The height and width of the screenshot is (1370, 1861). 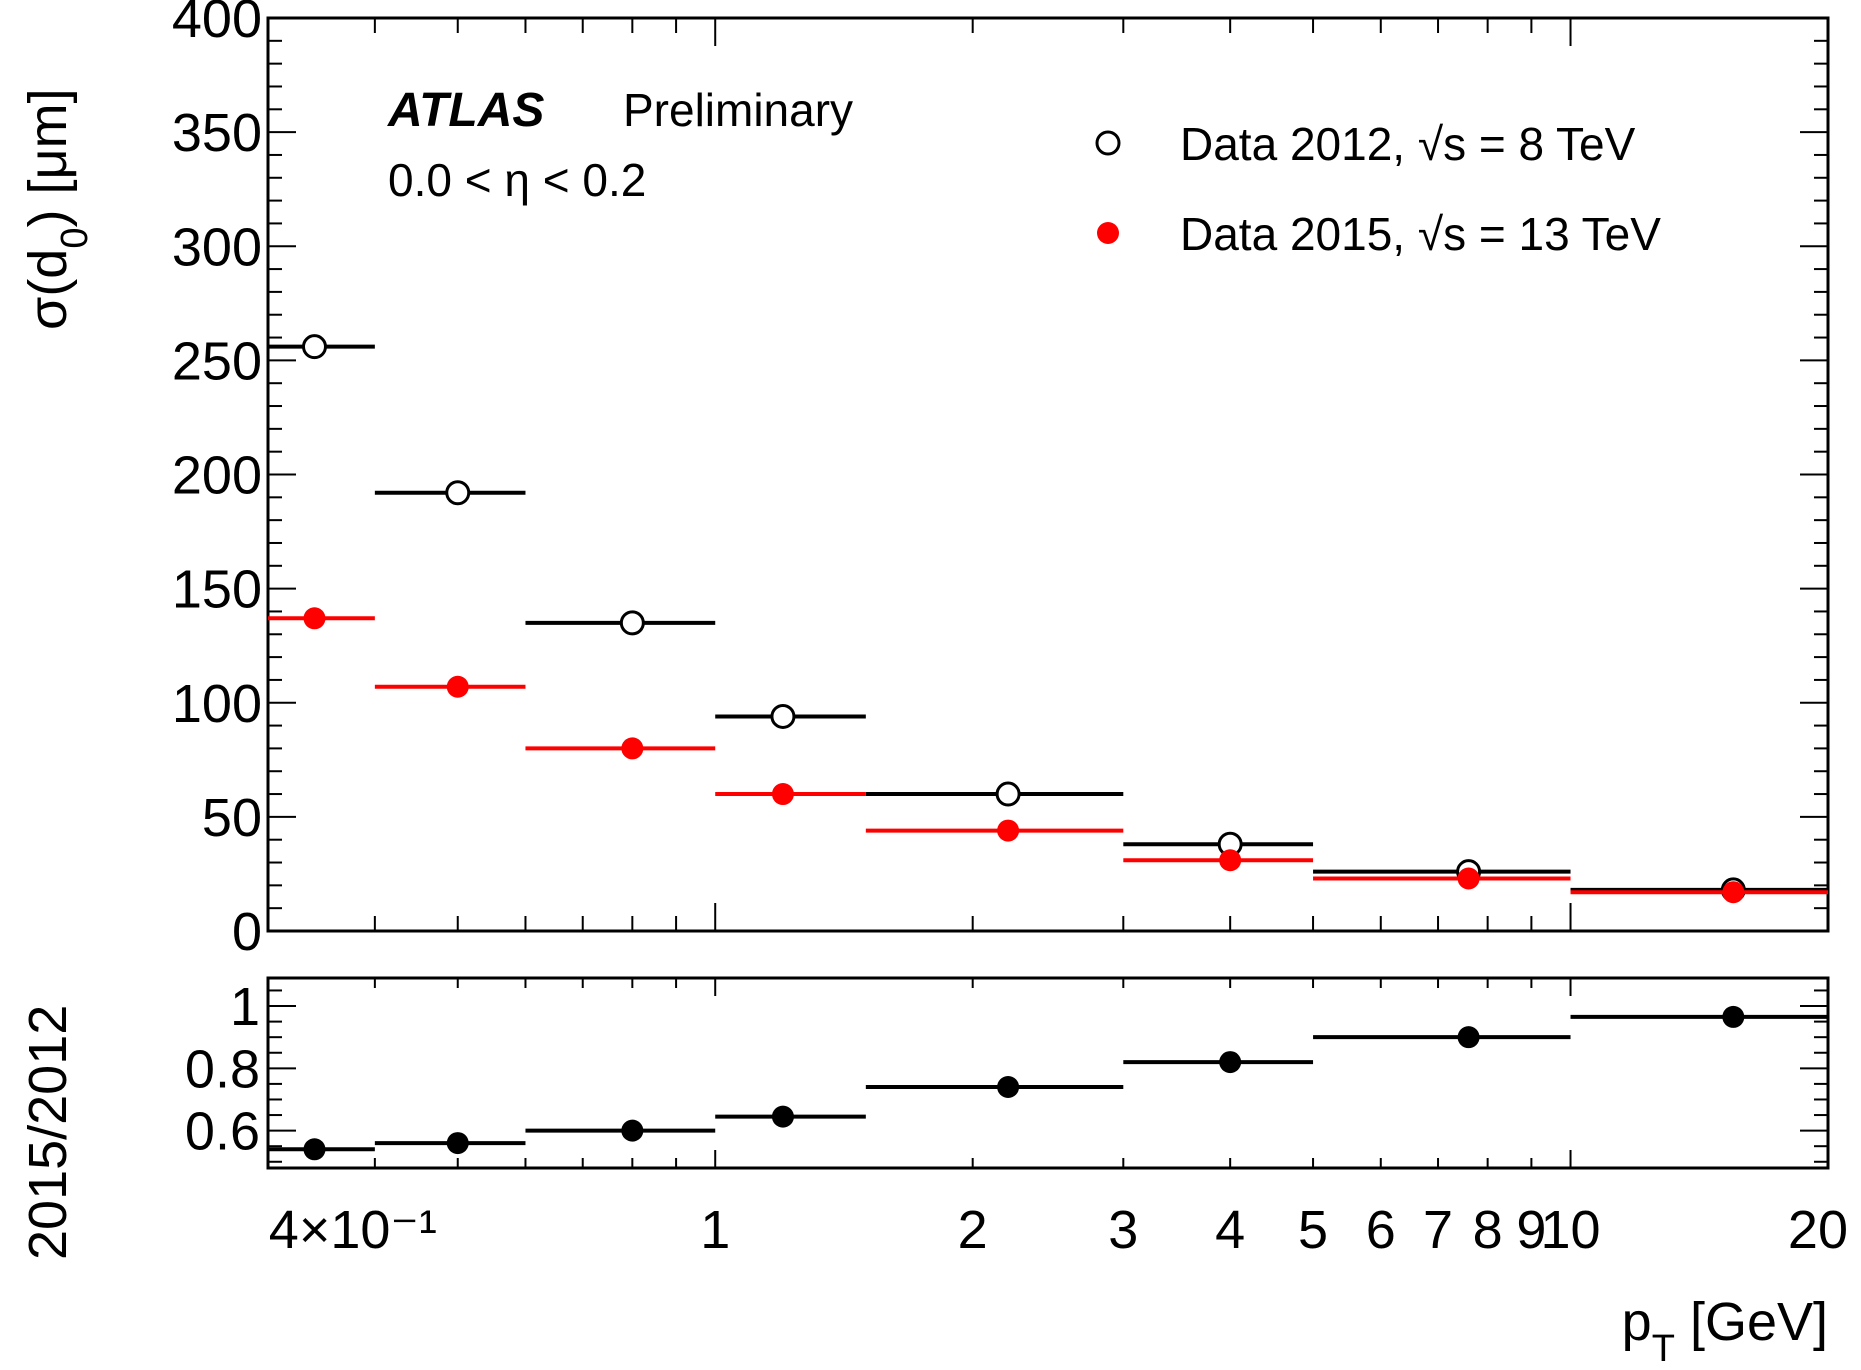 What do you see at coordinates (517, 180) in the screenshot?
I see `eta-range-label: 0.0 < η < 0.2` at bounding box center [517, 180].